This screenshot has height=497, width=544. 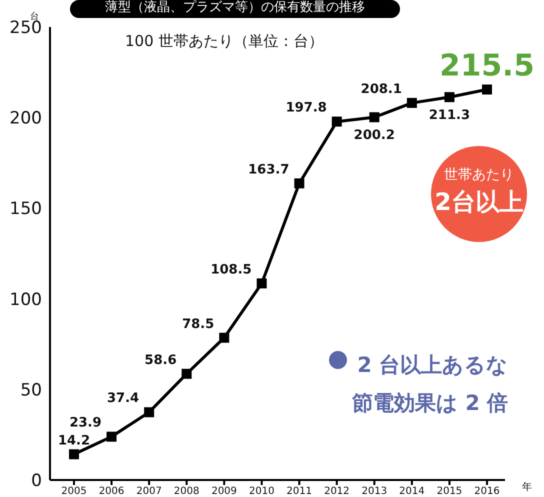 What do you see at coordinates (231, 270) in the screenshot?
I see `data-label: 108.5` at bounding box center [231, 270].